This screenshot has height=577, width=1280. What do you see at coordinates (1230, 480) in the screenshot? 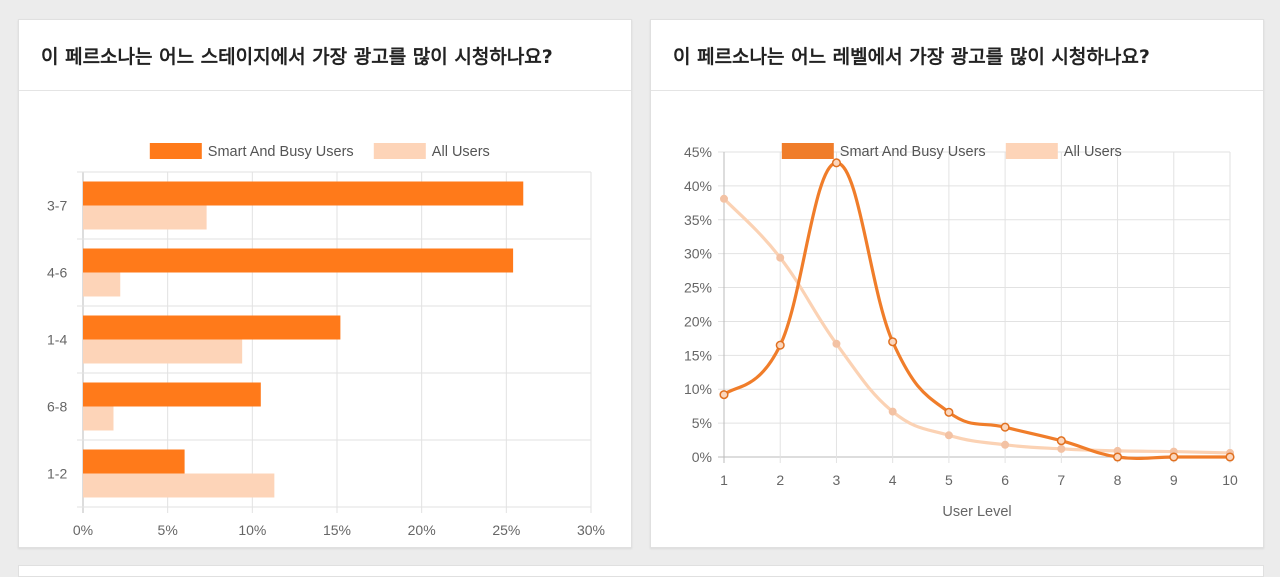
I see `x-tick-label: 10` at bounding box center [1230, 480].